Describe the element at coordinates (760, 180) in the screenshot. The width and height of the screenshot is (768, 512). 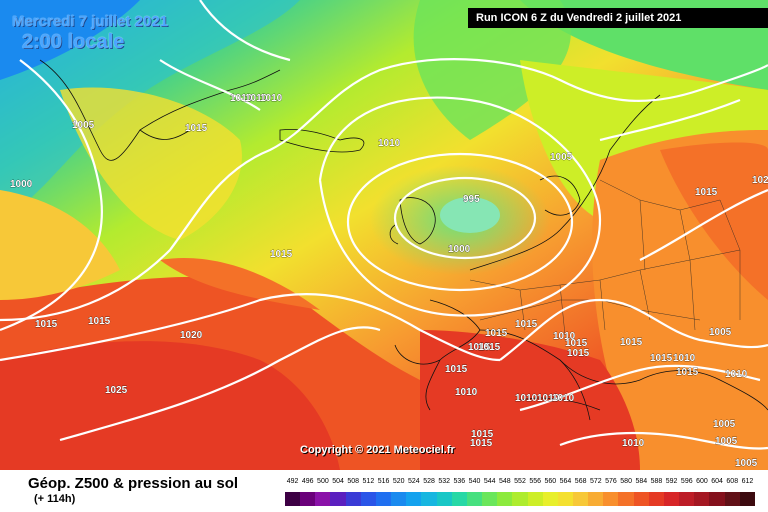
I see `isobar-label: 102` at that location.